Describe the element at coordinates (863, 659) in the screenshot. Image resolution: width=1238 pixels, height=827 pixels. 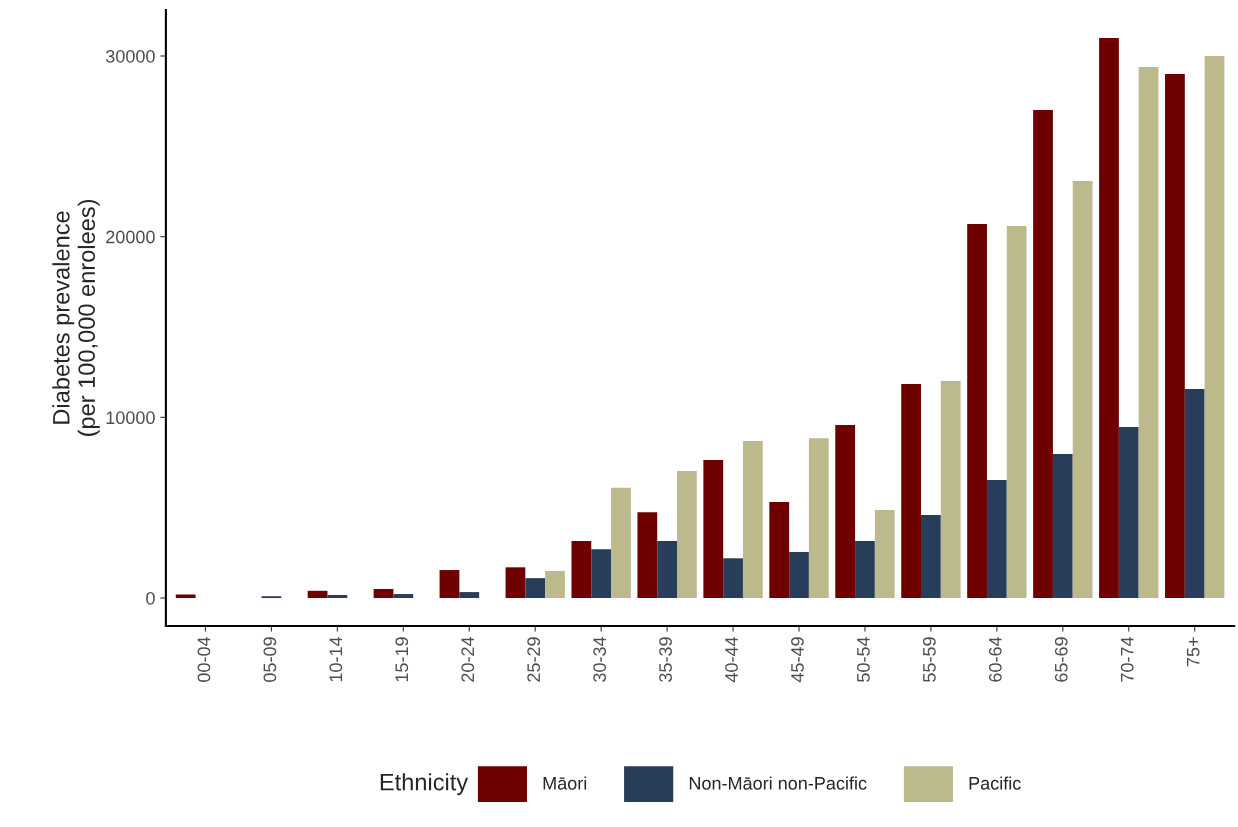
I see `x-tick-label: 50-54` at that location.